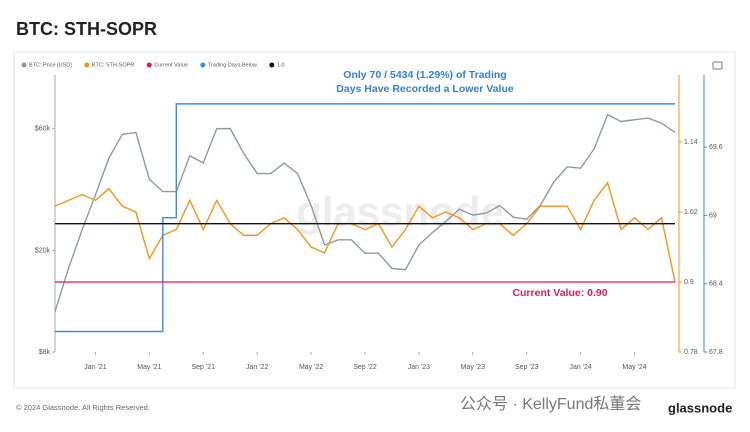 This screenshot has width=750, height=432. I want to click on y3-tick-label: 67.8, so click(716, 352).